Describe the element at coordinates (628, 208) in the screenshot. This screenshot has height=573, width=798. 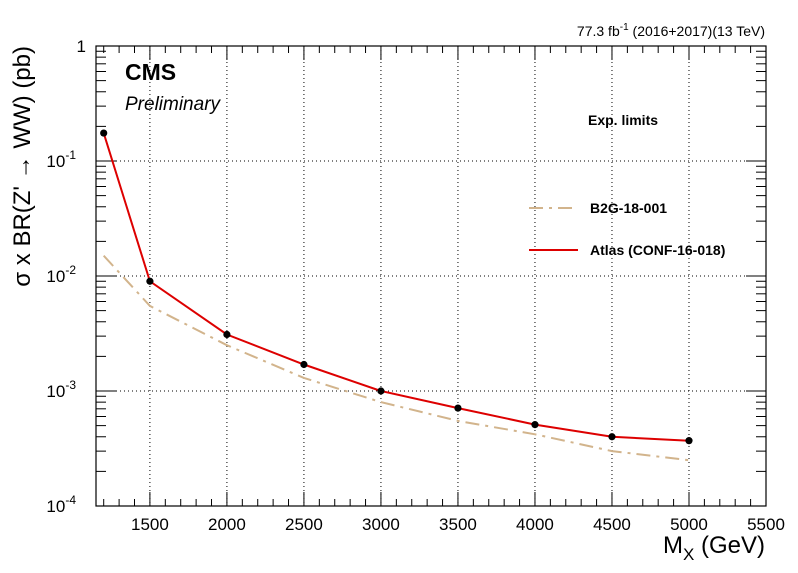
I see `legend-label-0: B2G-18-001` at that location.